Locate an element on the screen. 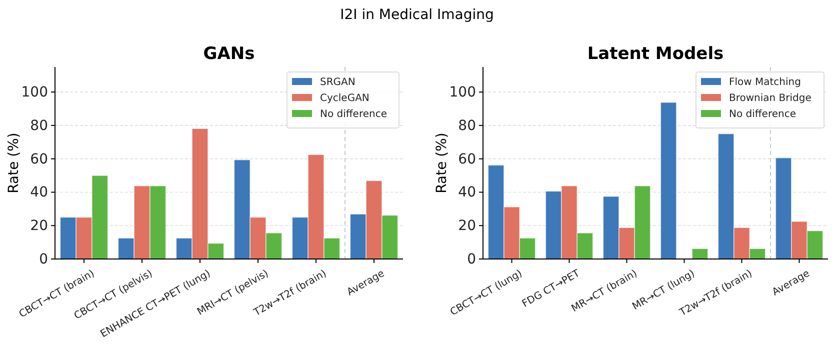  legend-label: Brownian Bridge is located at coordinates (770, 98).